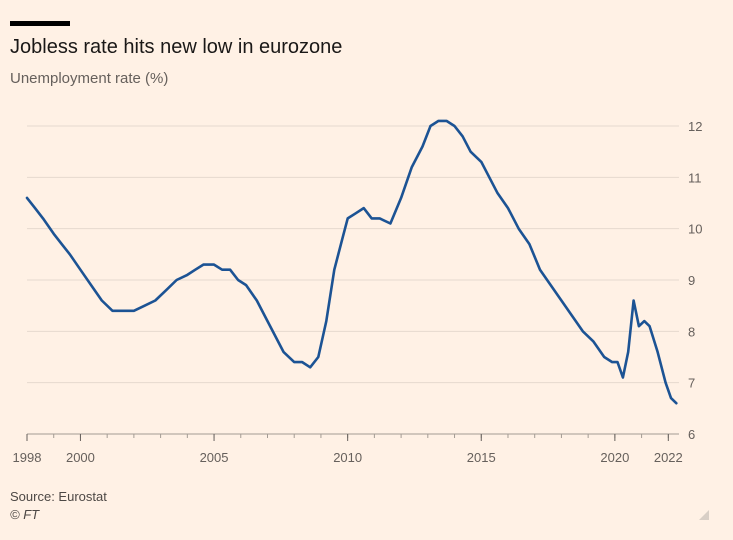 Image resolution: width=733 pixels, height=540 pixels. Describe the element at coordinates (691, 331) in the screenshot. I see `y-tick-label: 8` at that location.